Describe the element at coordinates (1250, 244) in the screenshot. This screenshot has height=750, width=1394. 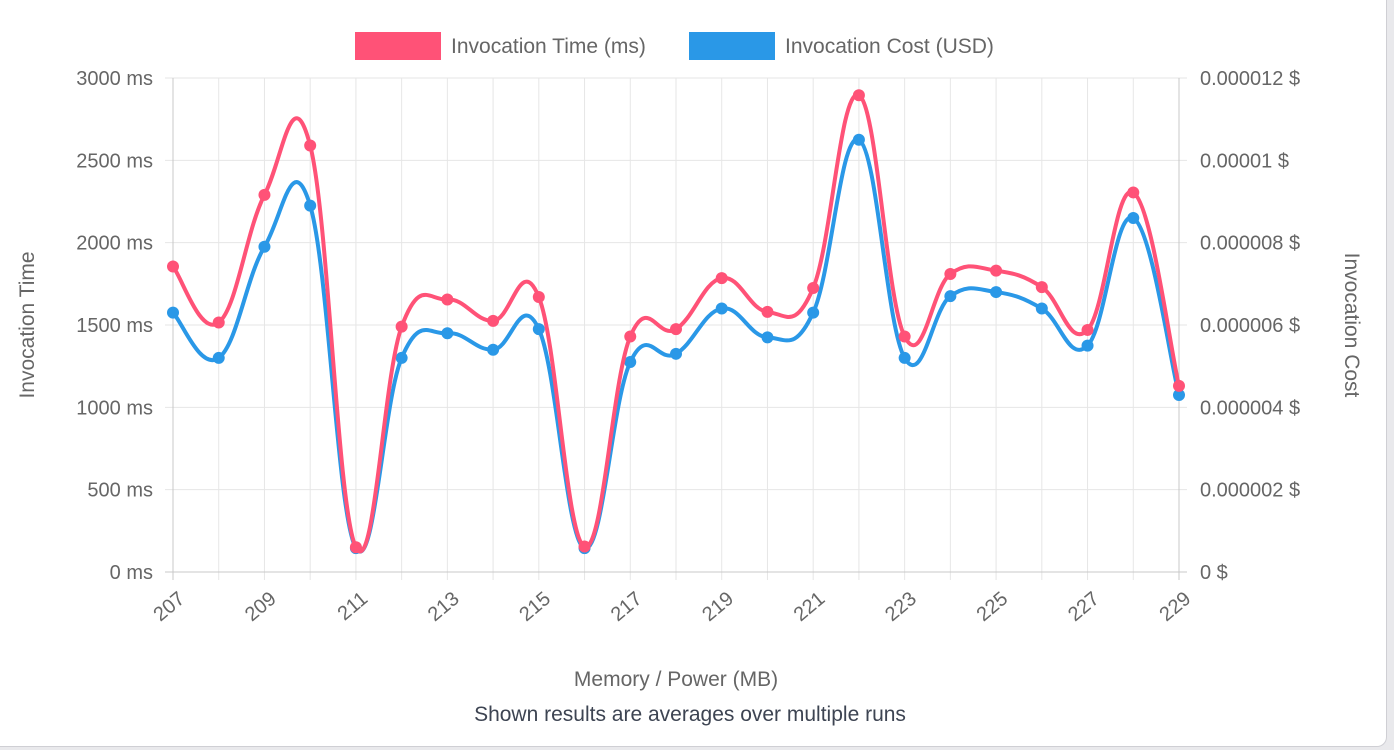
I see `y-right-tick-label: 0.000008 $` at that location.